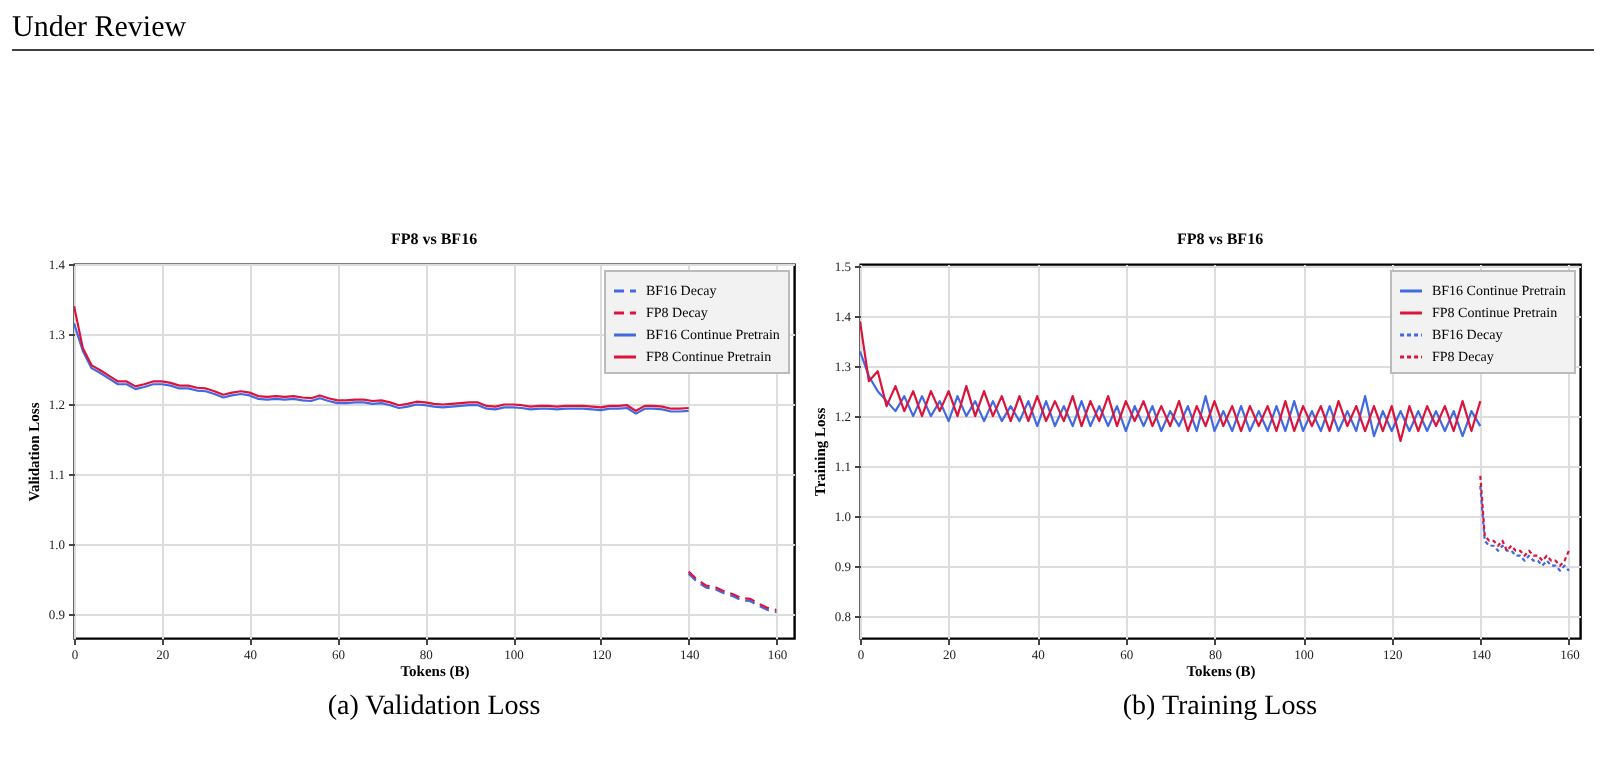  Describe the element at coordinates (434, 707) in the screenshot. I see `text: (a) Validation Loss` at that location.